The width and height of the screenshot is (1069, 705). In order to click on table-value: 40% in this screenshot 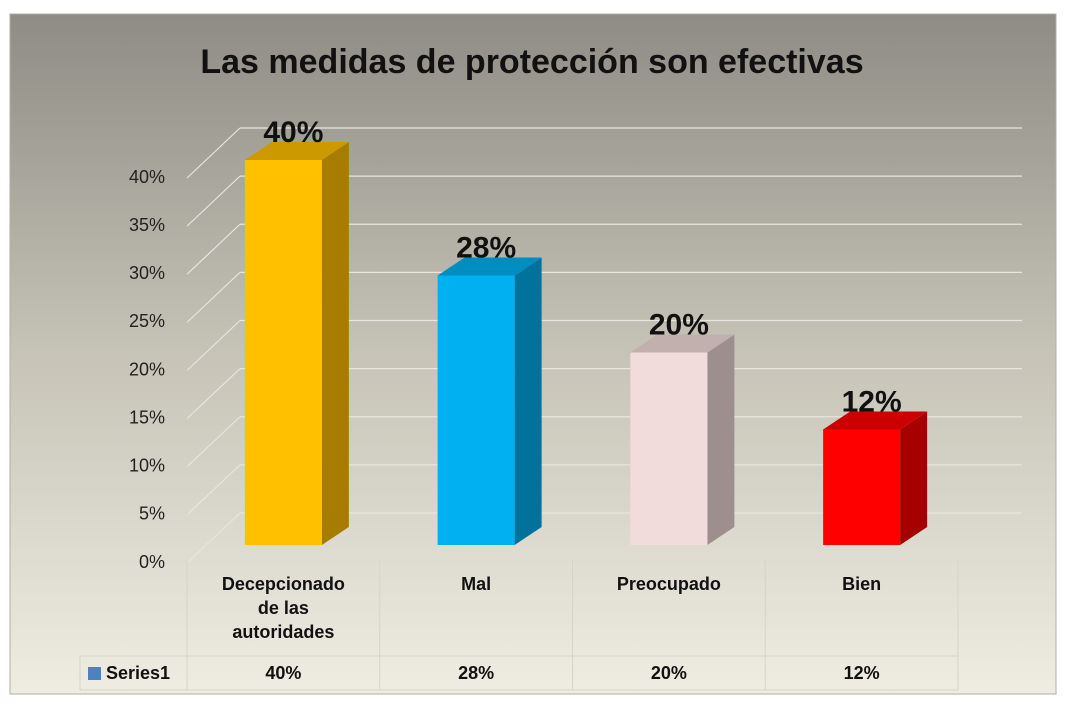, I will do `click(283, 673)`.